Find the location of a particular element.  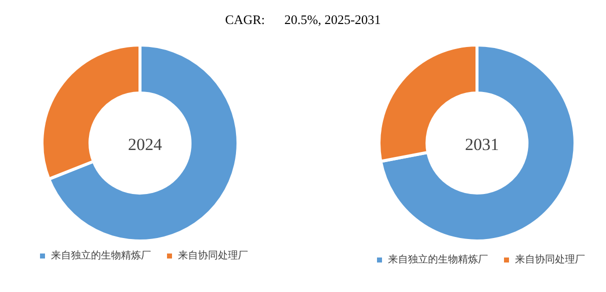

text: 2024 is located at coordinates (145, 144).